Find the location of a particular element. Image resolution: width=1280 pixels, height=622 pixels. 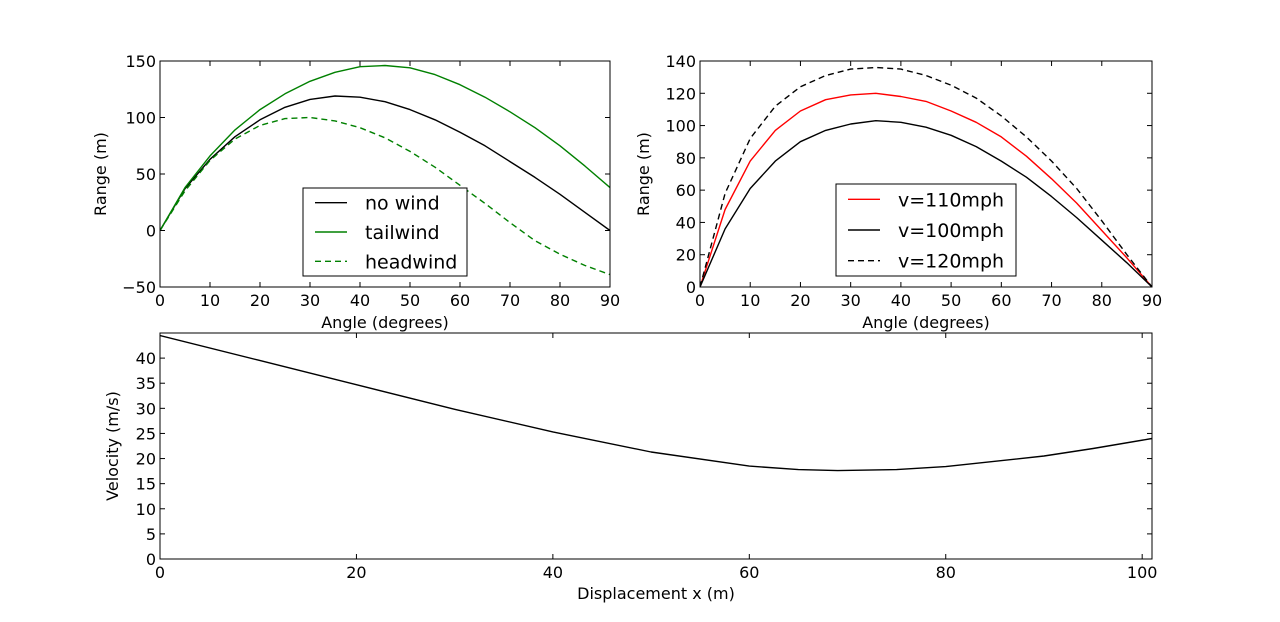

legend: v=110mph v=100mph v=120mph is located at coordinates (926, 230).